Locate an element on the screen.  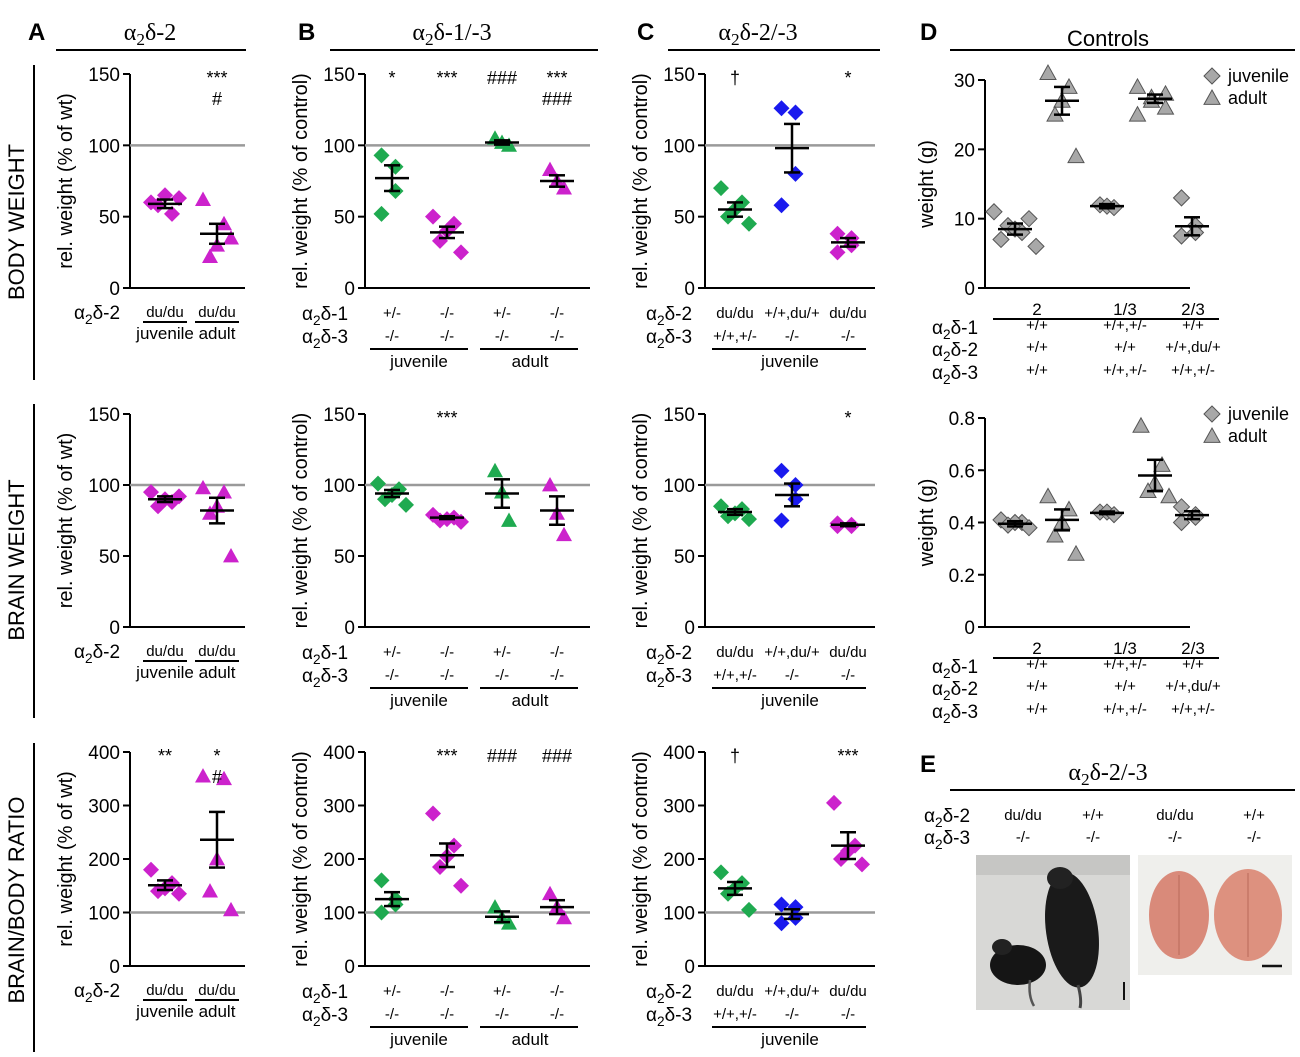
significance-label: † is located at coordinates (735, 756).